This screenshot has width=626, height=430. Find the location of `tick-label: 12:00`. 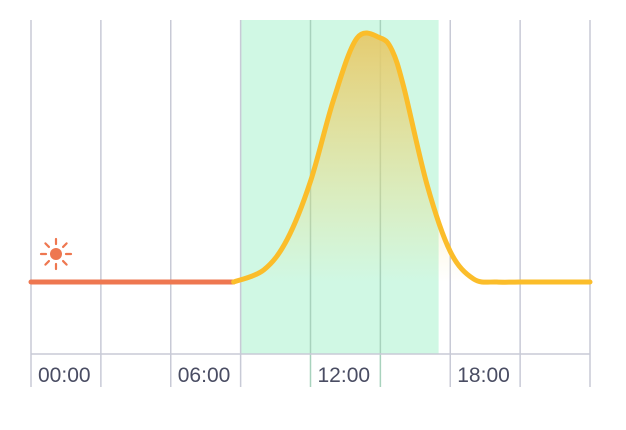

tick-label: 12:00 is located at coordinates (344, 375).